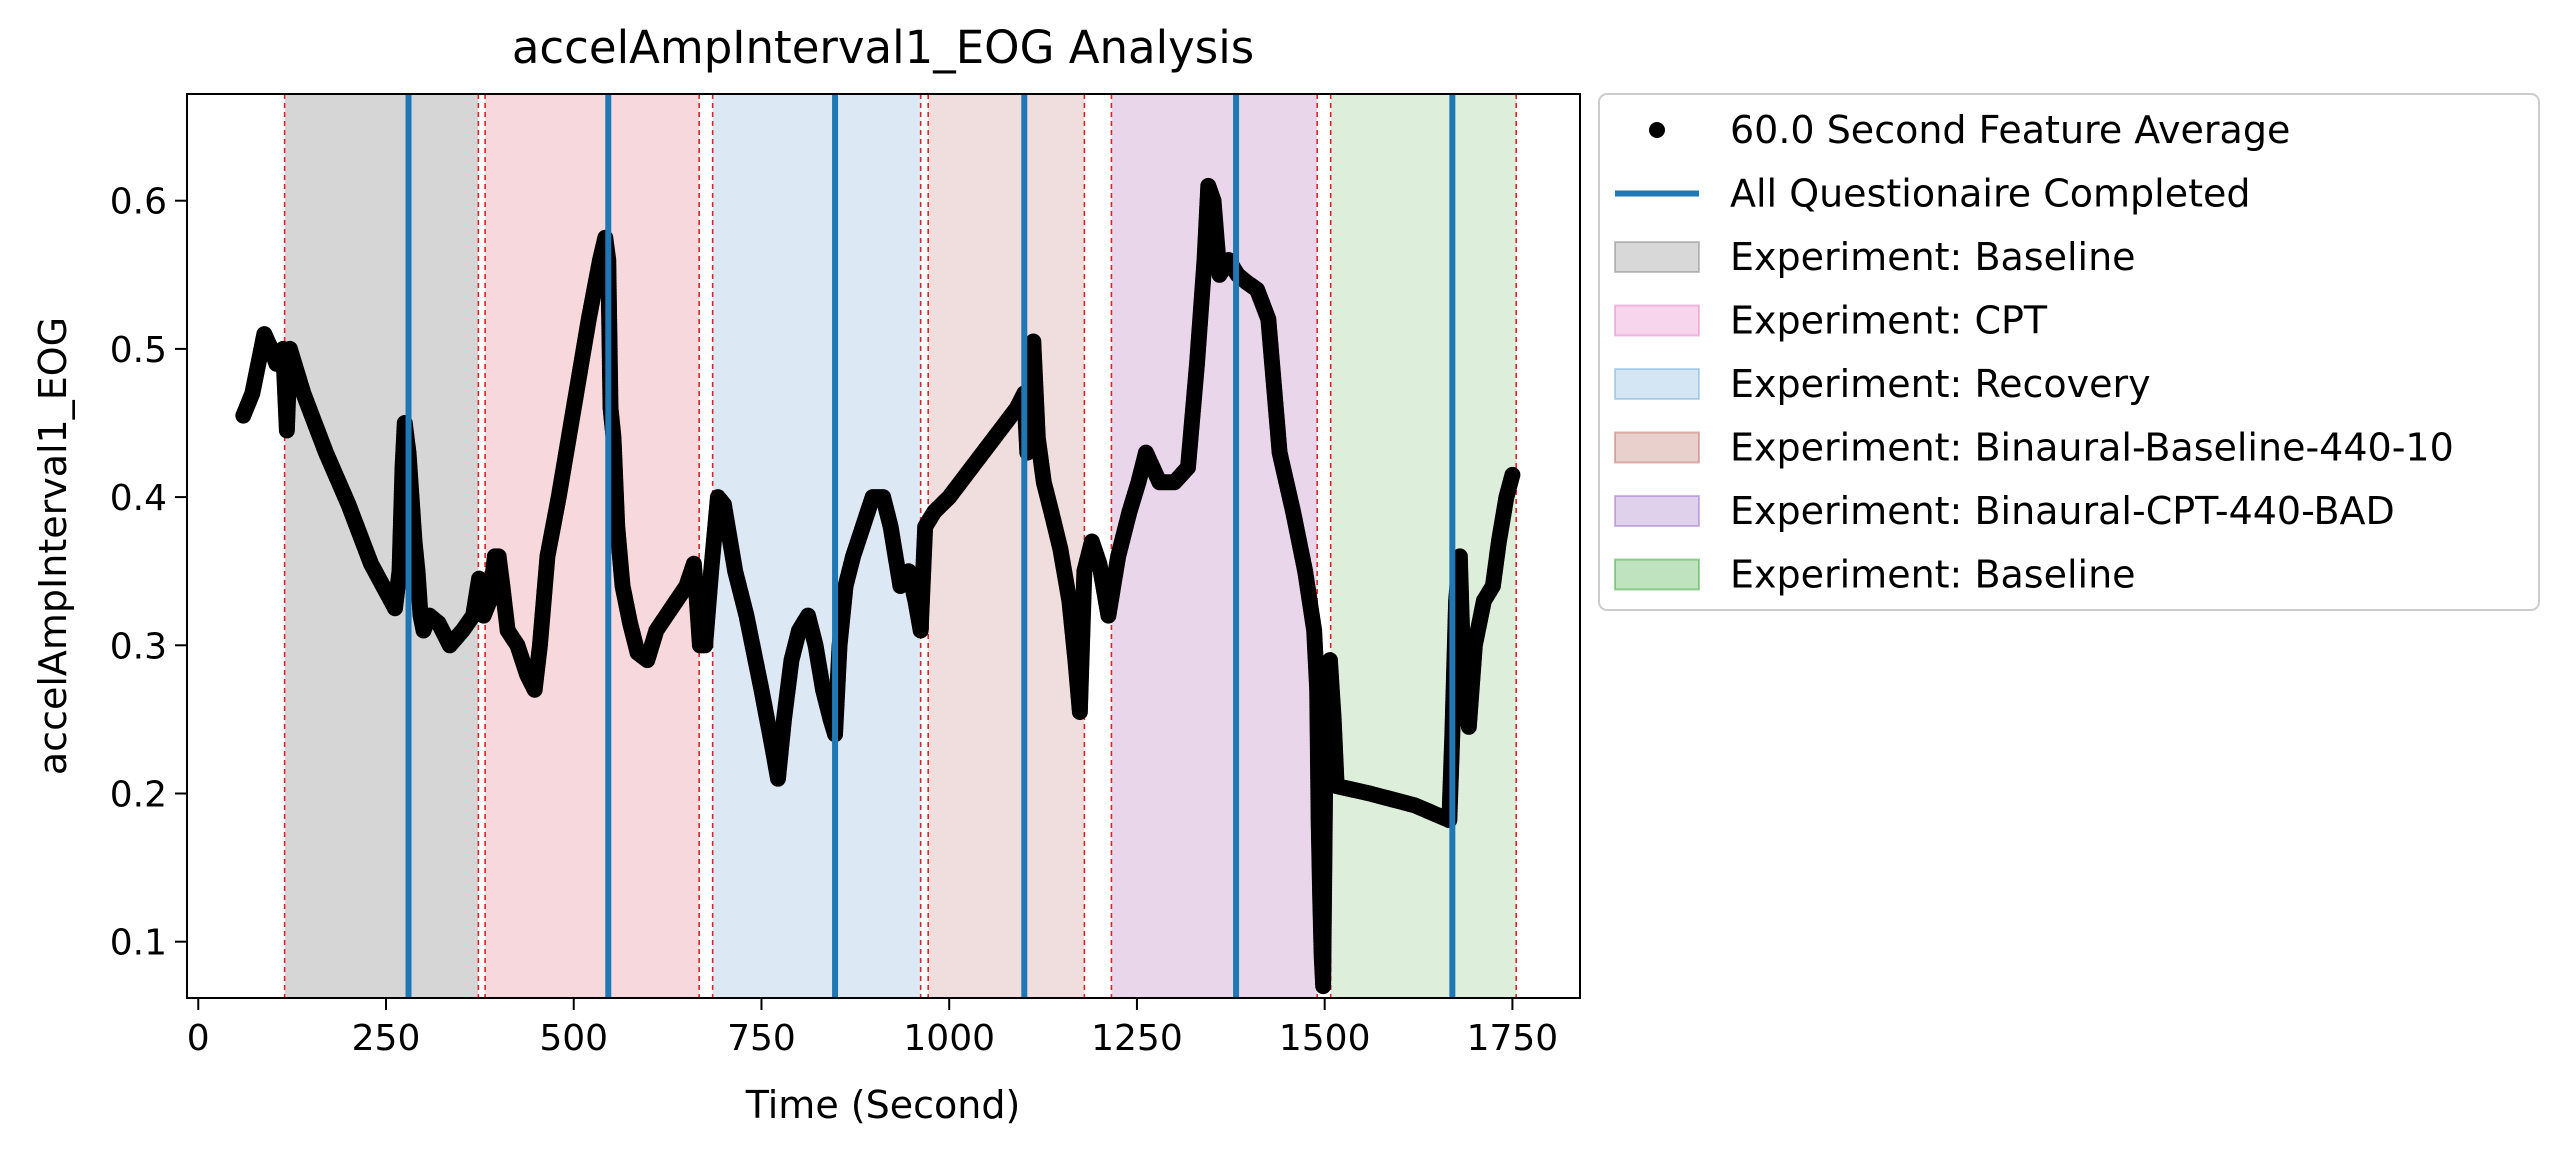  Describe the element at coordinates (949, 1038) in the screenshot. I see `x-tick-label: 1000` at that location.